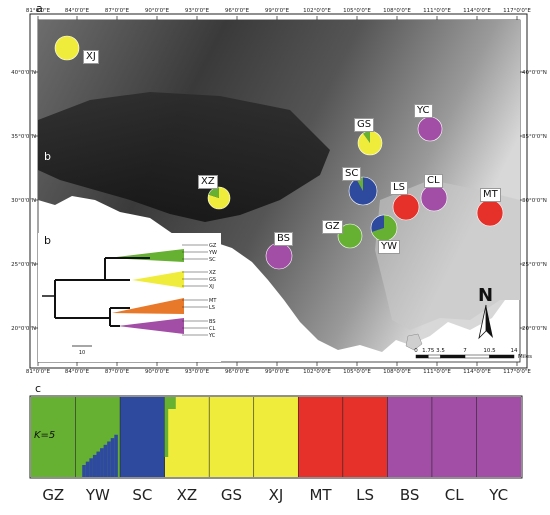 The width and height of the screenshot is (550, 515). What do you see at coordinates (47, 240) in the screenshot?
I see `panel-label-b-tree: b` at bounding box center [47, 240].